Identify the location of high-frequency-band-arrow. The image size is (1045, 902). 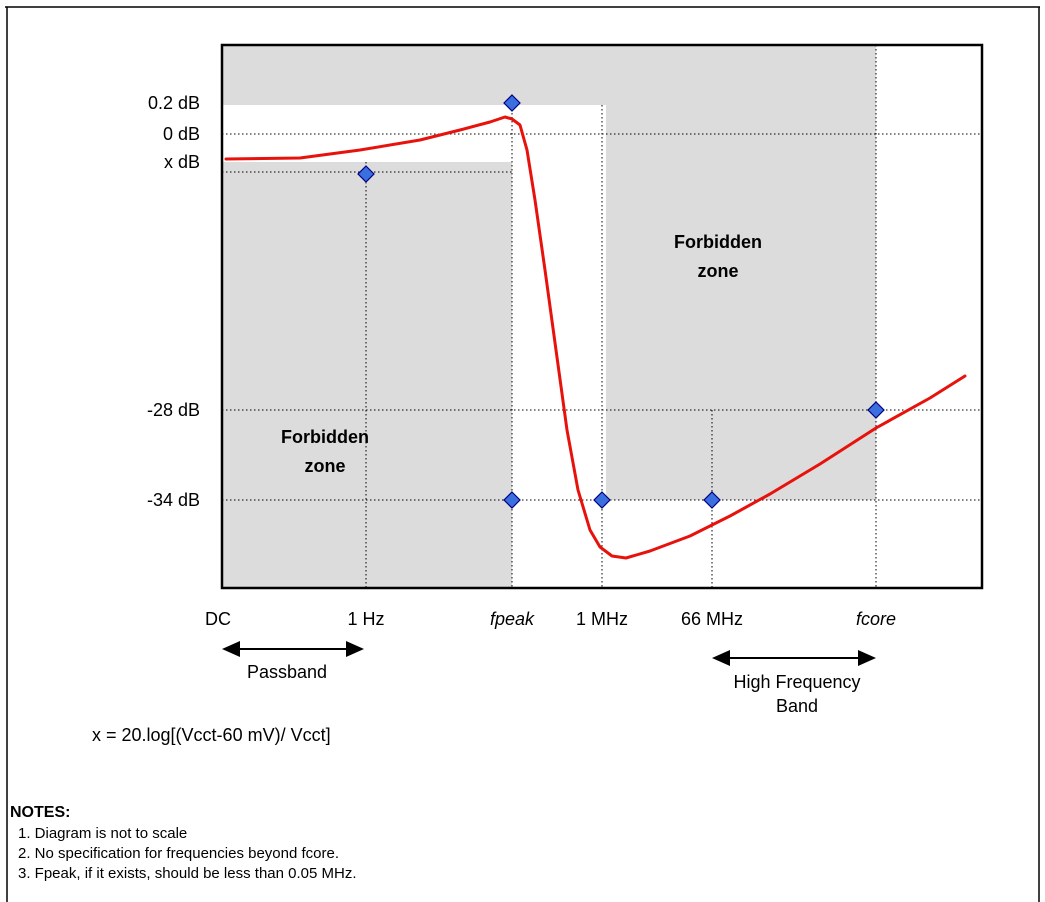
(794, 658).